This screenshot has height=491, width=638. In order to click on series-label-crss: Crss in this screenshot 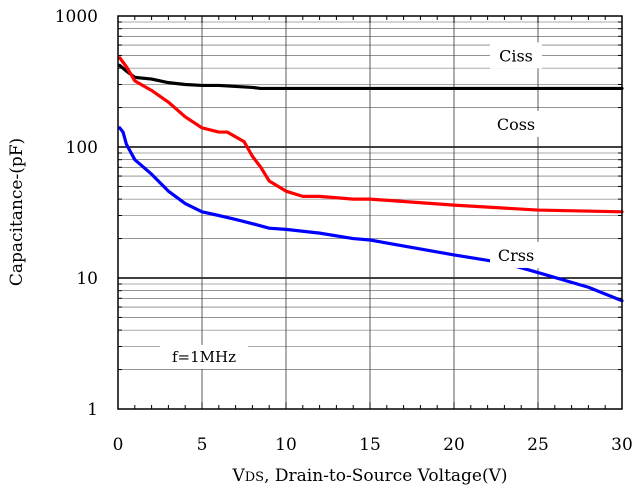, I will do `click(516, 255)`.